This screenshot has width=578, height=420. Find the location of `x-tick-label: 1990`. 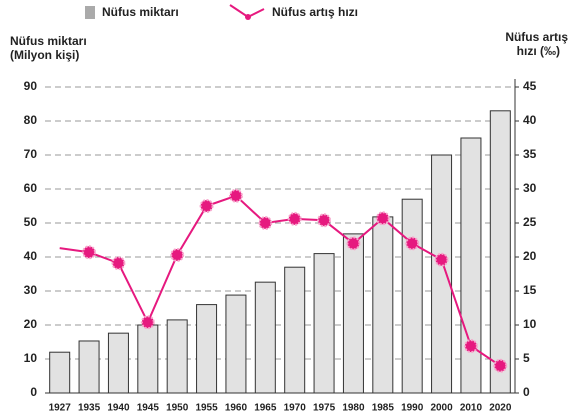

x-tick-label: 1990 is located at coordinates (412, 408).